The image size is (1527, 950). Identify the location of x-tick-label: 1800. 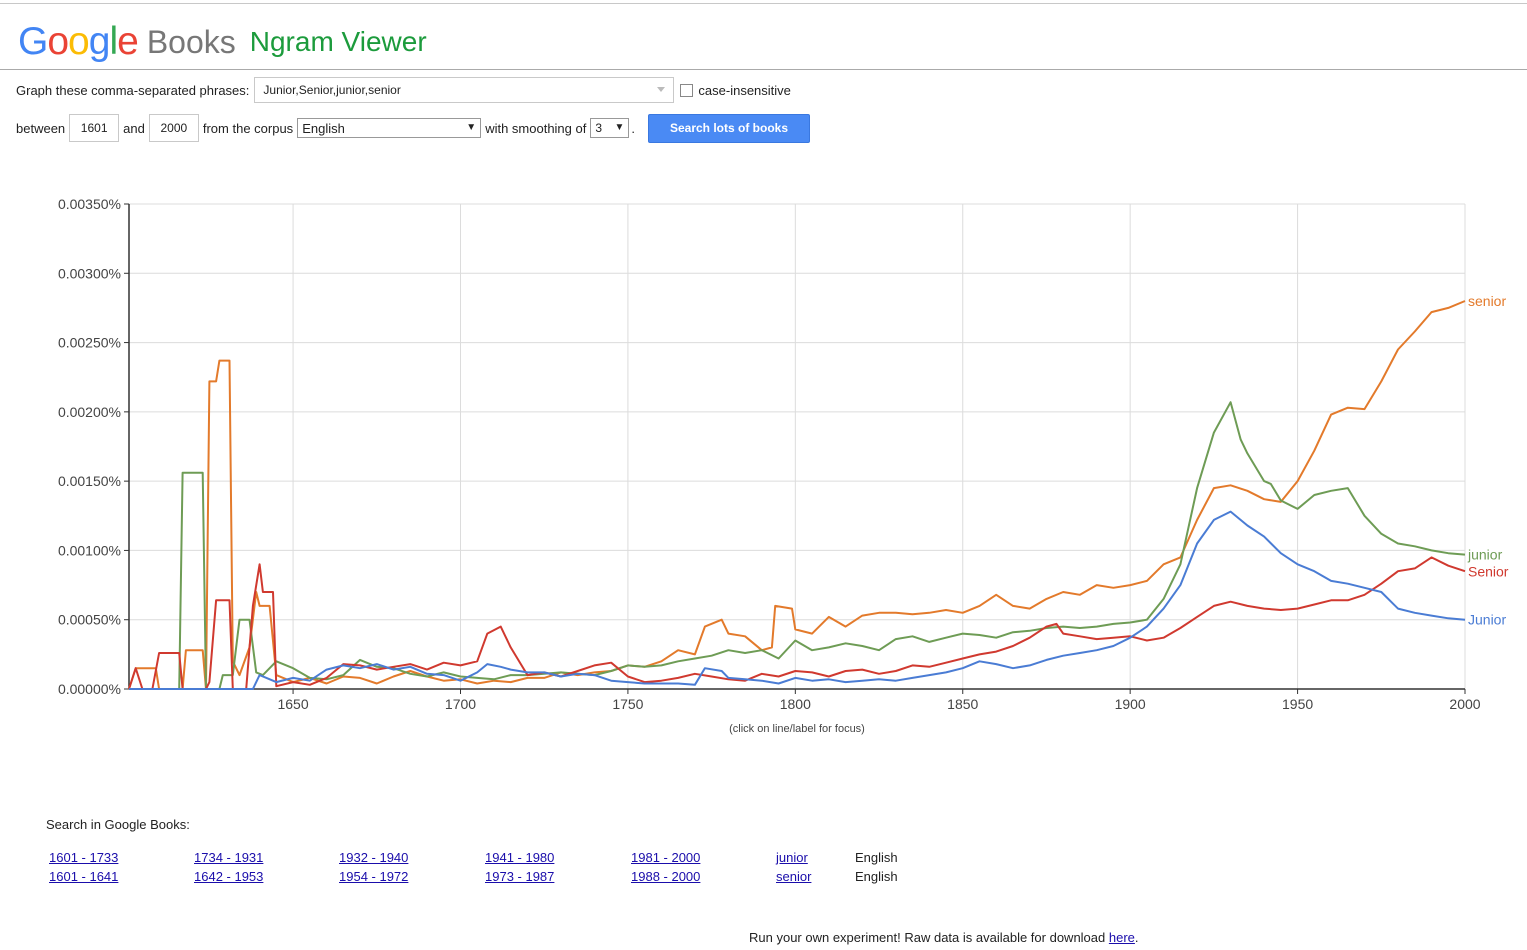
(795, 704).